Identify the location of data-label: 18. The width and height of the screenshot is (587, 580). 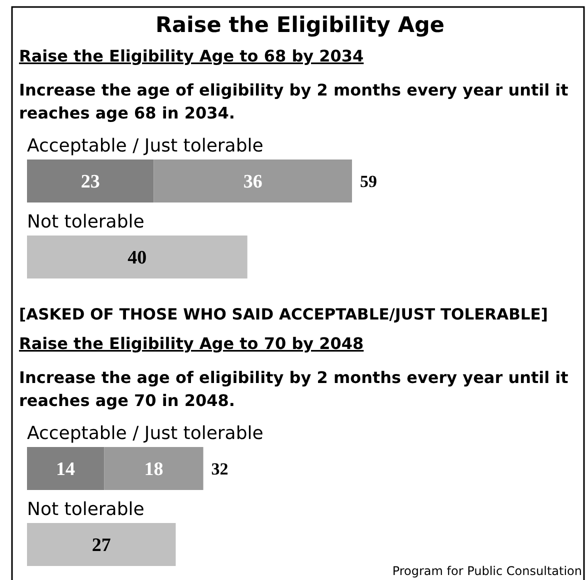
(154, 469).